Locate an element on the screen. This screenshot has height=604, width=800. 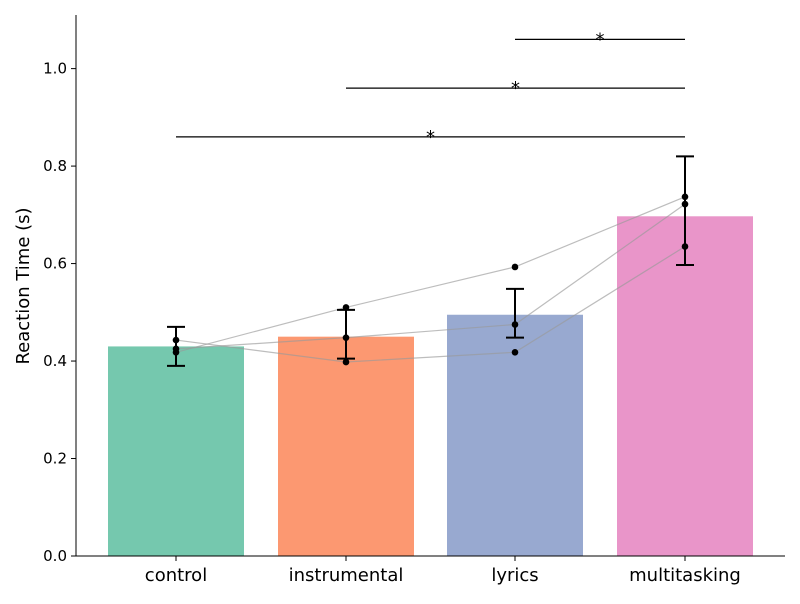
y-tick-label: 0.4 is located at coordinates (55, 361).